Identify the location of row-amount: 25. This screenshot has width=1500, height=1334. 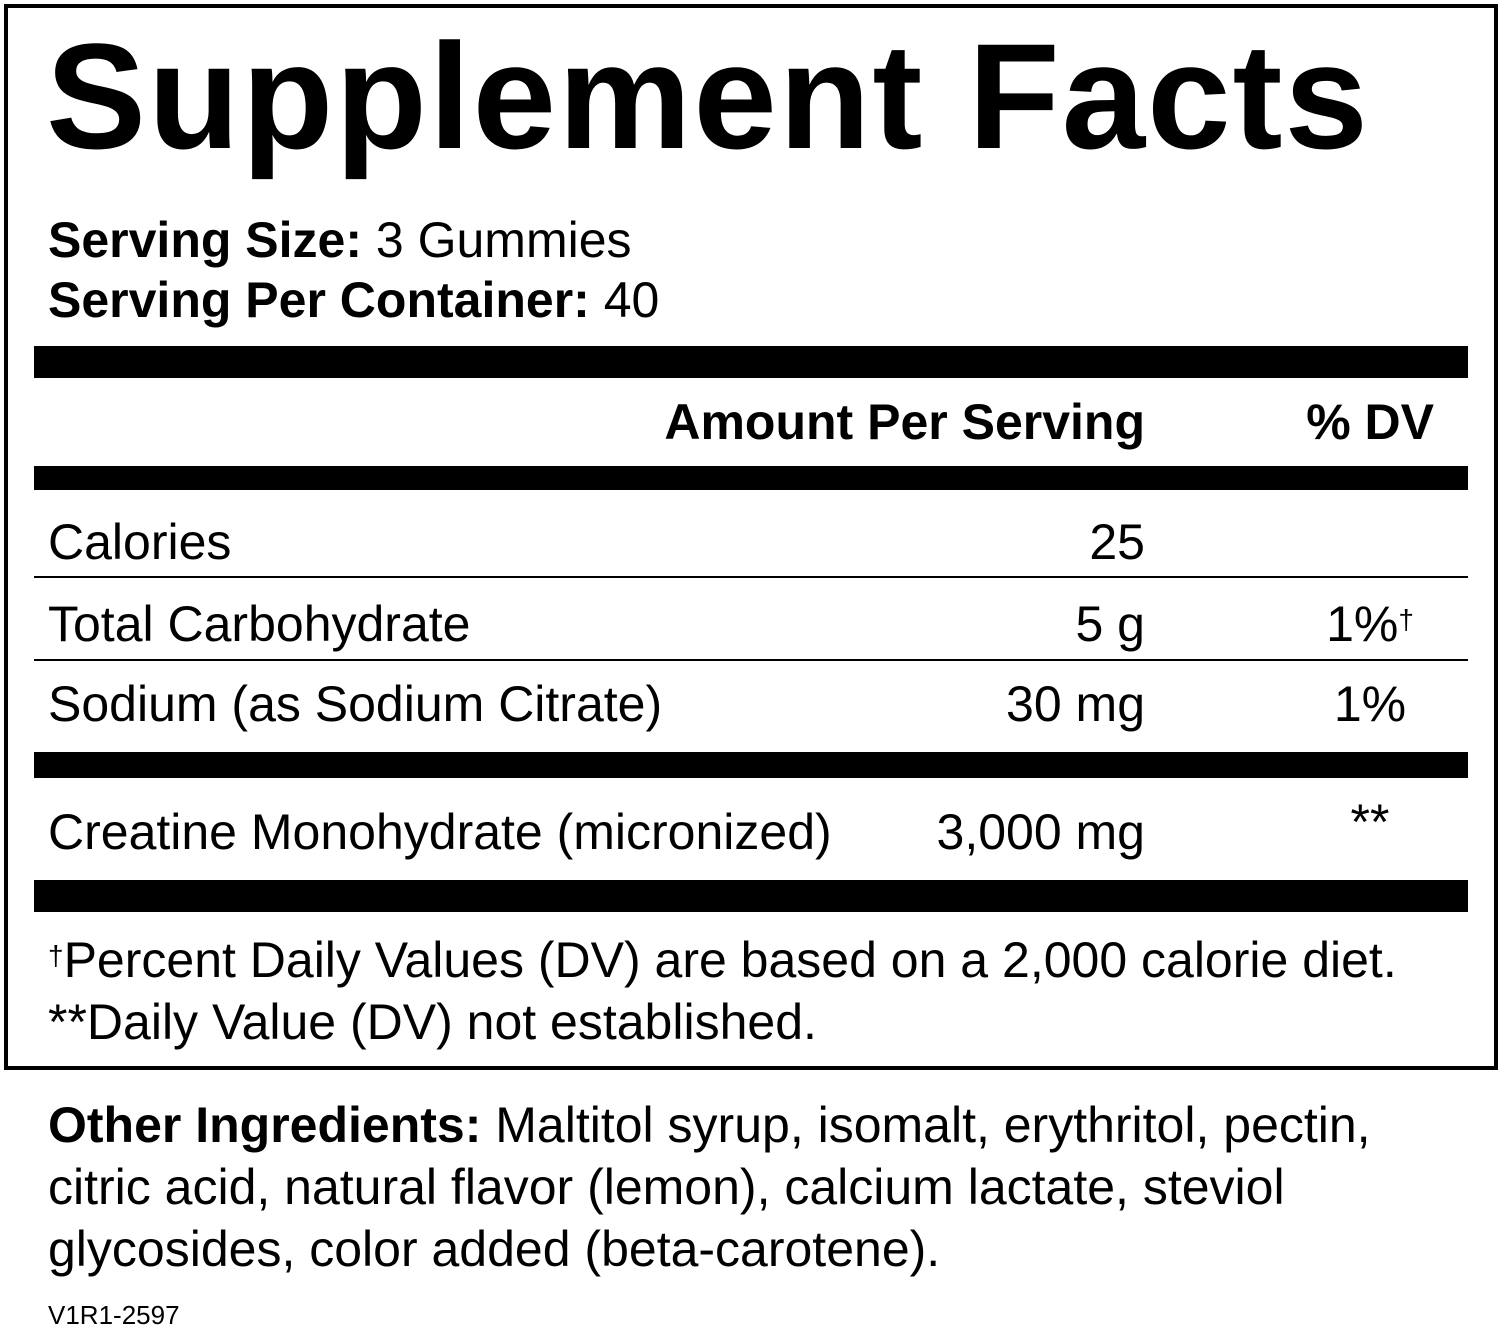
(1117, 542).